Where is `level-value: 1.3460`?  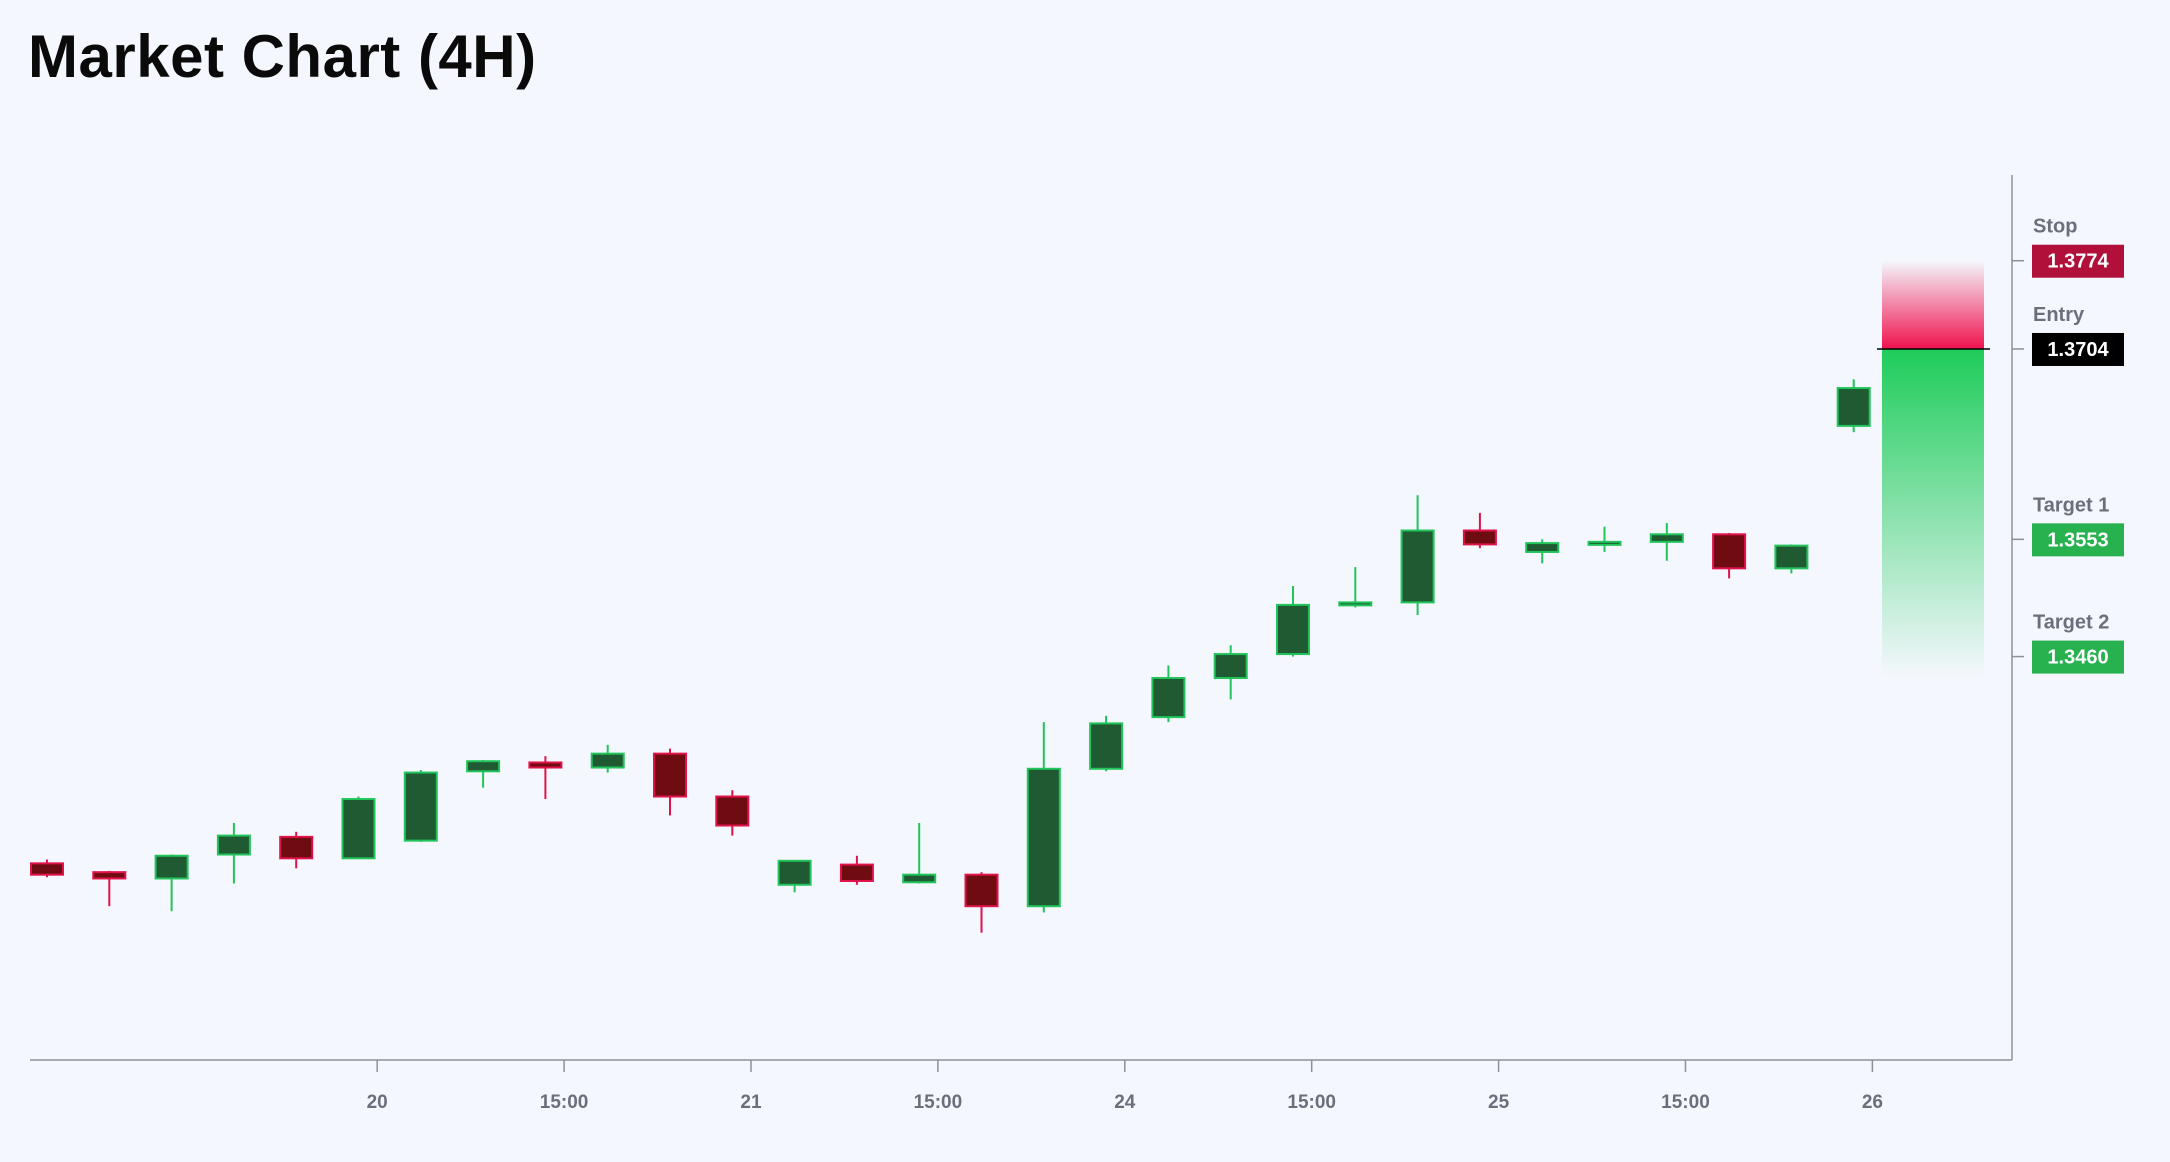 level-value: 1.3460 is located at coordinates (2077, 658).